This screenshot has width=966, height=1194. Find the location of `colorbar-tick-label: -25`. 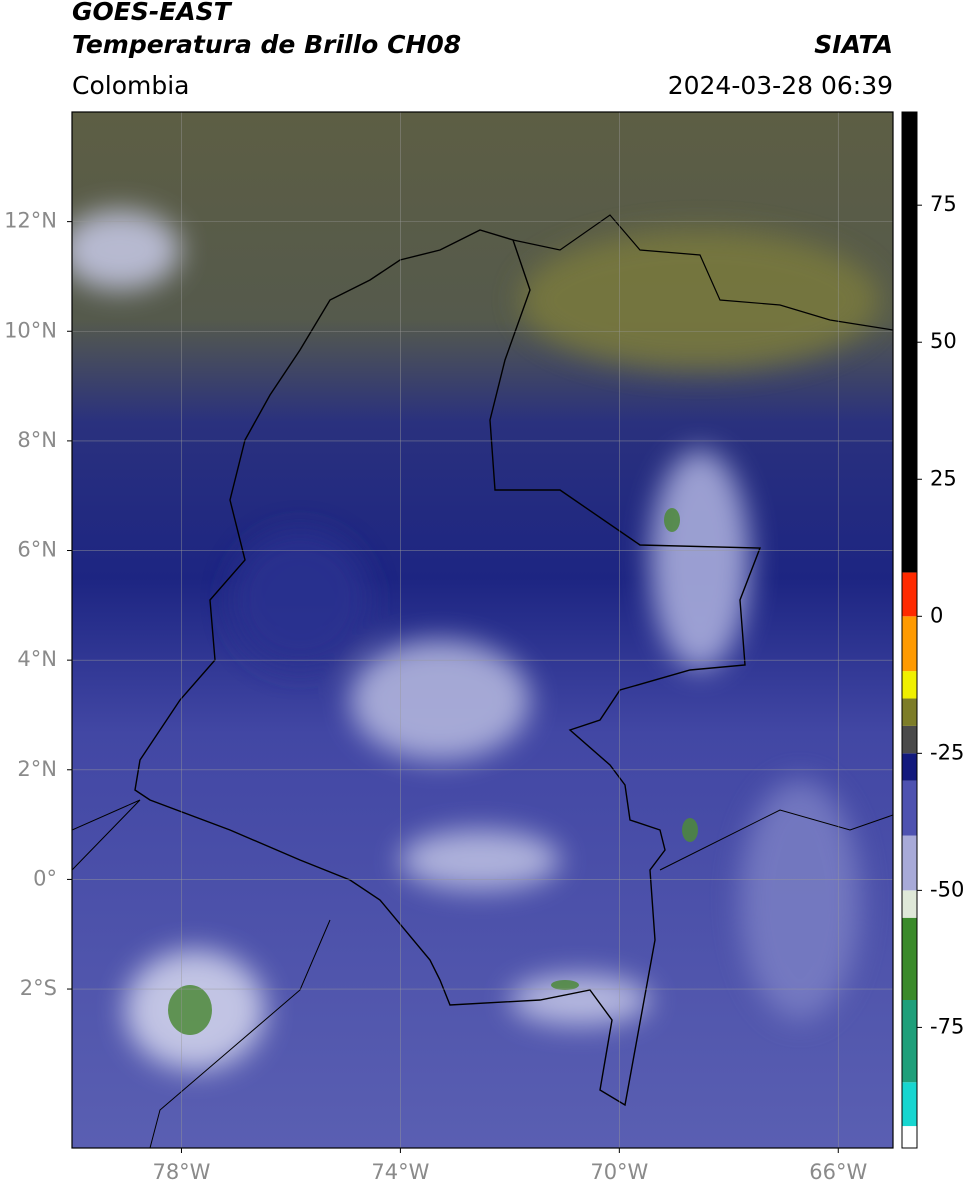

colorbar-tick-label: -25 is located at coordinates (947, 752).